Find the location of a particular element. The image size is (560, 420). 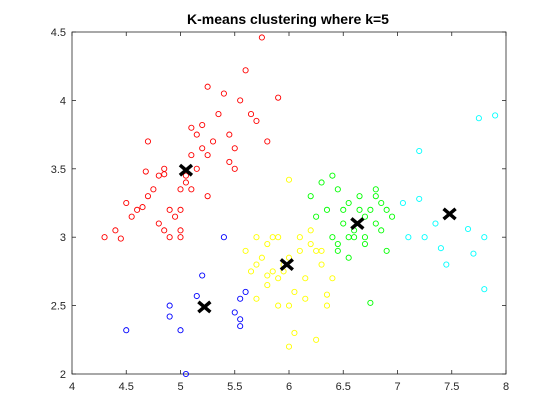

x-tick-label: 4.5 is located at coordinates (126, 387).